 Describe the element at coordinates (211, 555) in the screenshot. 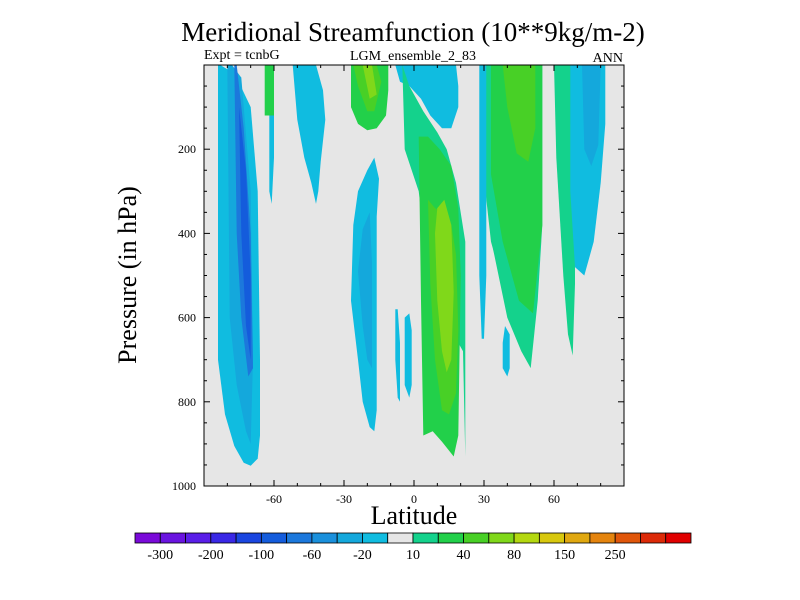

I see `colorbar-label: -200` at that location.